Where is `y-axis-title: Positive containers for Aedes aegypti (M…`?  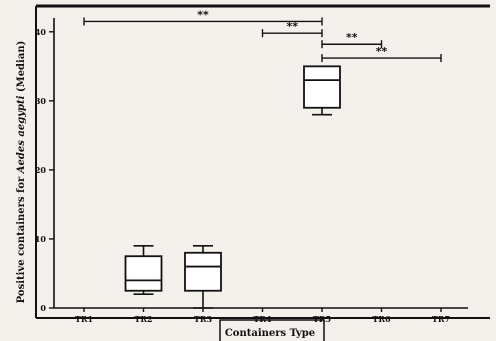
y-axis-title: Positive containers for Aedes aegypti (M… is located at coordinates (21, 172).